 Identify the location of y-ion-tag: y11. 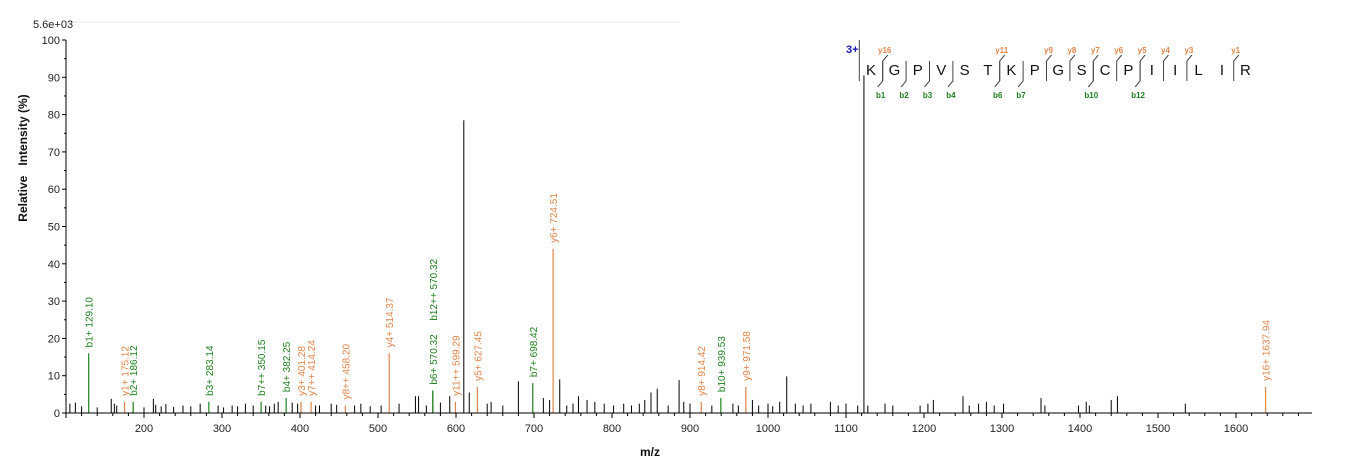
(1001, 50).